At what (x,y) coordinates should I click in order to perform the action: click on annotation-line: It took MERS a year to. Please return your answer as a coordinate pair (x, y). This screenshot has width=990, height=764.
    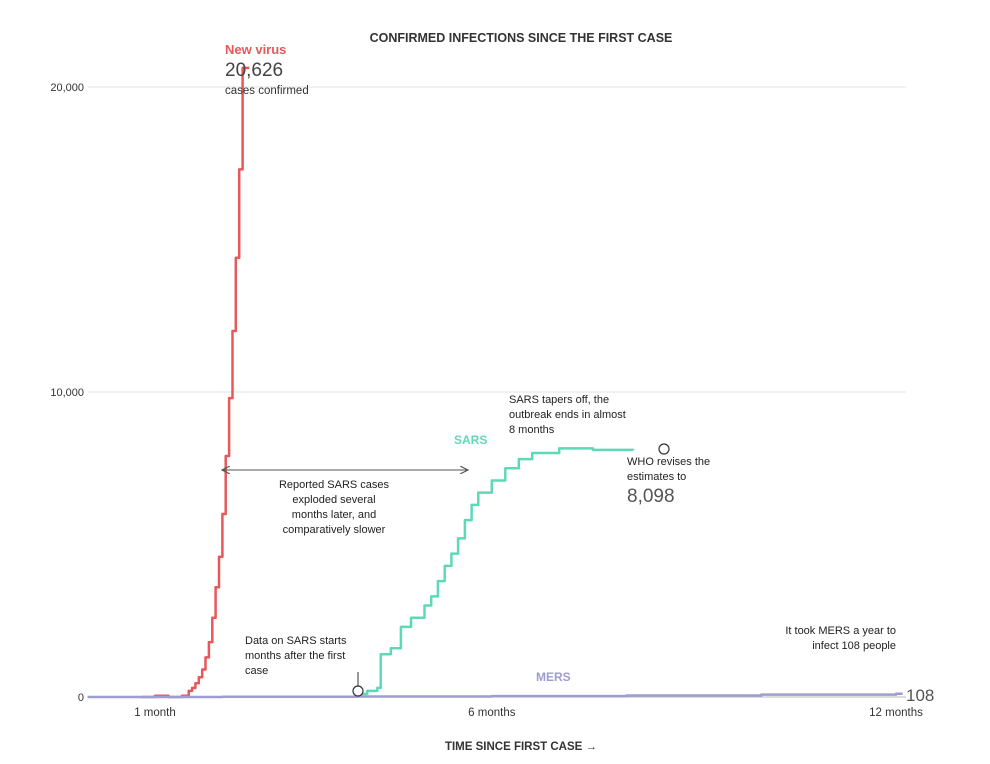
    Looking at the image, I should click on (840, 631).